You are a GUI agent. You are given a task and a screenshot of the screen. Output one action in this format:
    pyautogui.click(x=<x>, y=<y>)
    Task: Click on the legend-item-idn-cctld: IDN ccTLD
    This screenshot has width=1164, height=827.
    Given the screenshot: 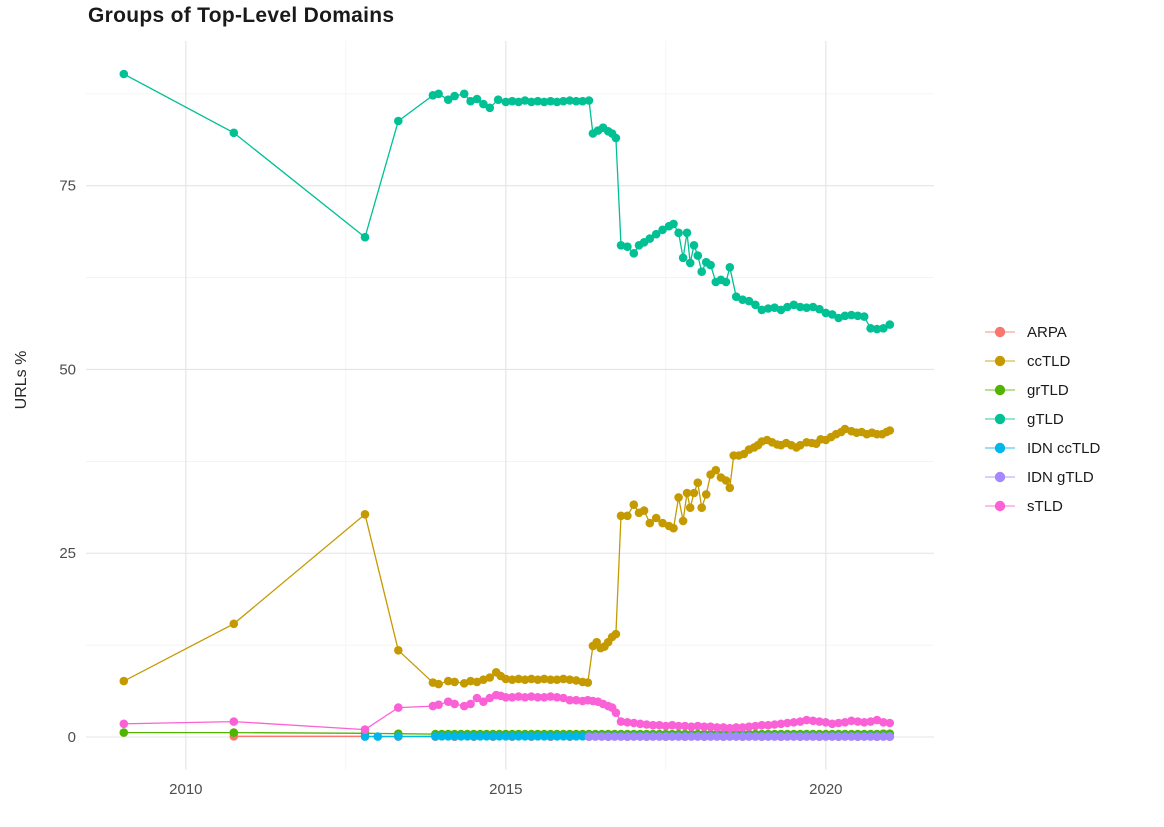 What is the action you would take?
    pyautogui.click(x=1041, y=448)
    